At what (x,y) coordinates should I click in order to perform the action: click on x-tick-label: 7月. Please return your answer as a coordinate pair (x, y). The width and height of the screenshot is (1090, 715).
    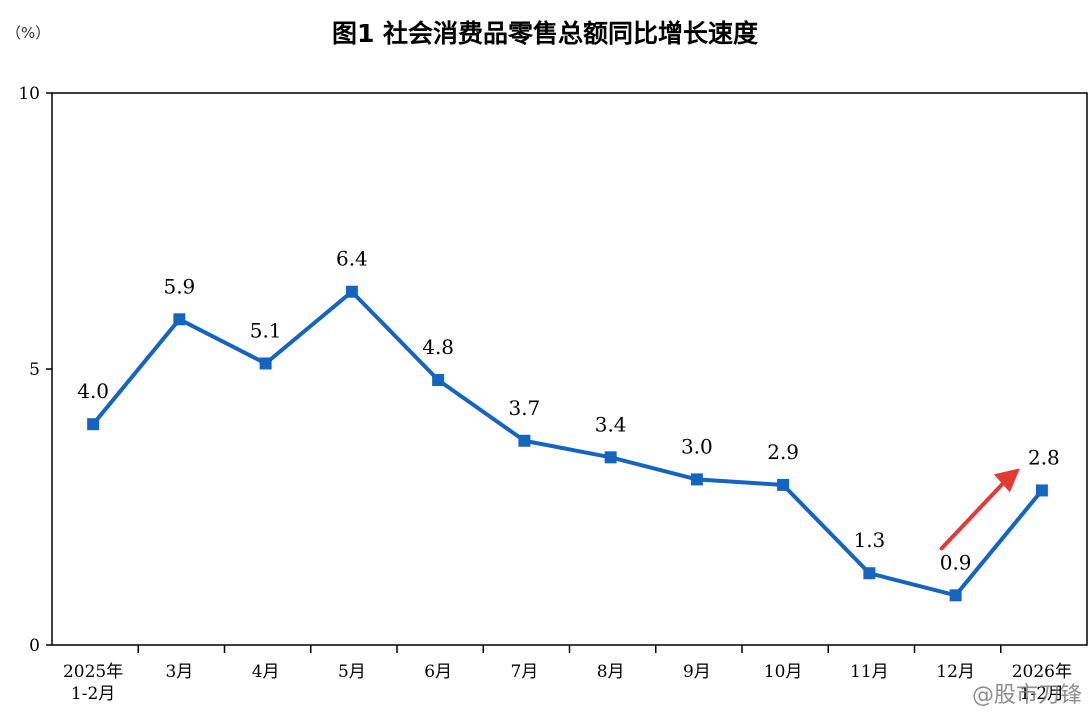
    Looking at the image, I should click on (524, 672).